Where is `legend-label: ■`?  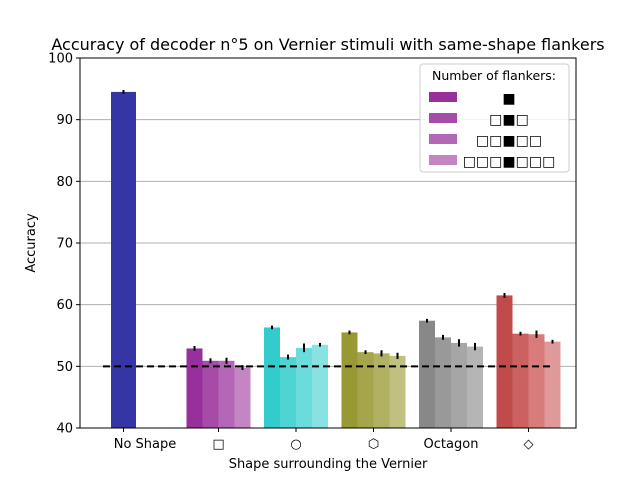 legend-label: ■ is located at coordinates (508, 99).